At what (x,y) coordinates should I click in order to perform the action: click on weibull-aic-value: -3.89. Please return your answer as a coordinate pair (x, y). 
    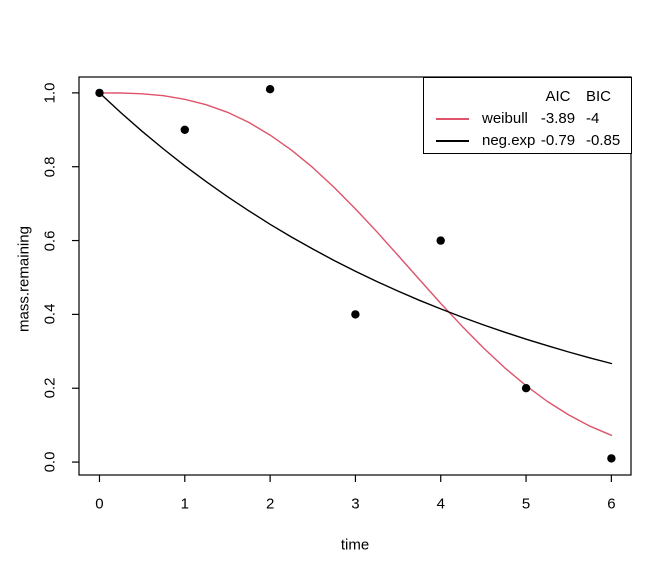
    Looking at the image, I should click on (558, 118).